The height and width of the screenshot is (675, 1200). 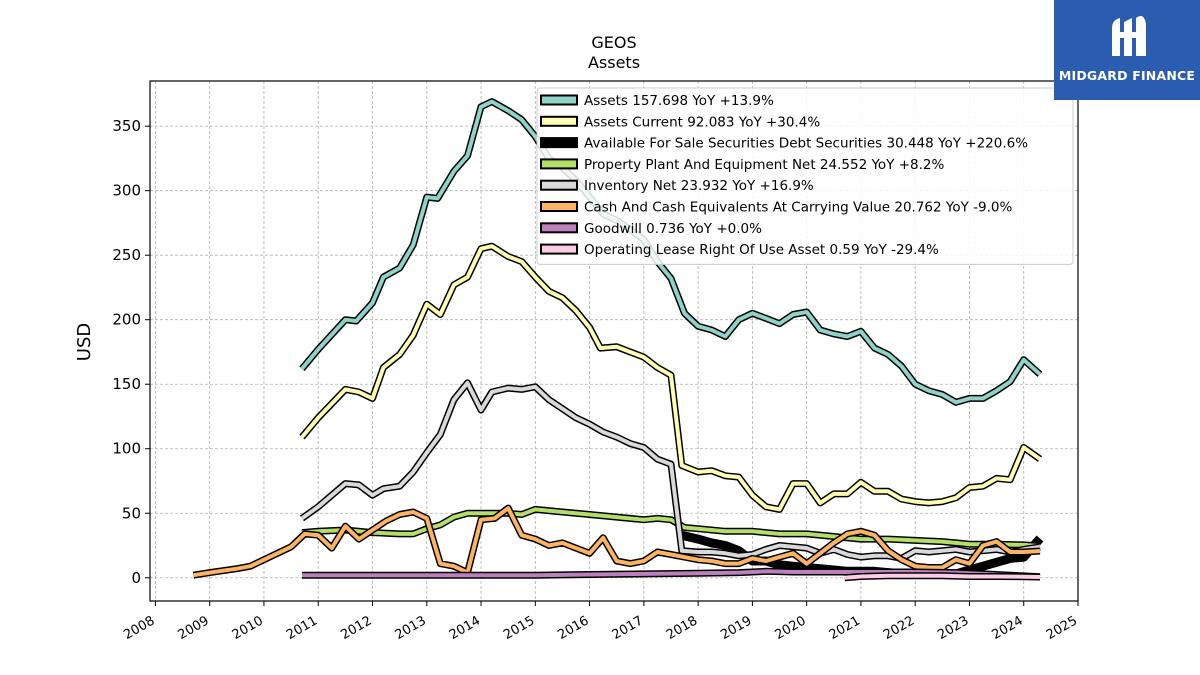 What do you see at coordinates (136, 578) in the screenshot?
I see `y-tick-label: 0` at bounding box center [136, 578].